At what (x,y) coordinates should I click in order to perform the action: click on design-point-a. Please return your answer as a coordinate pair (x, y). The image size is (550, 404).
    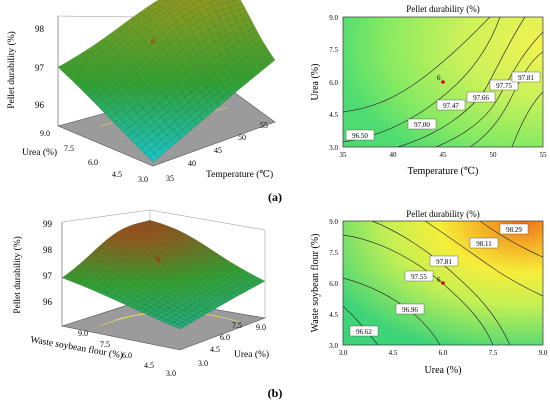
    Looking at the image, I should click on (443, 82).